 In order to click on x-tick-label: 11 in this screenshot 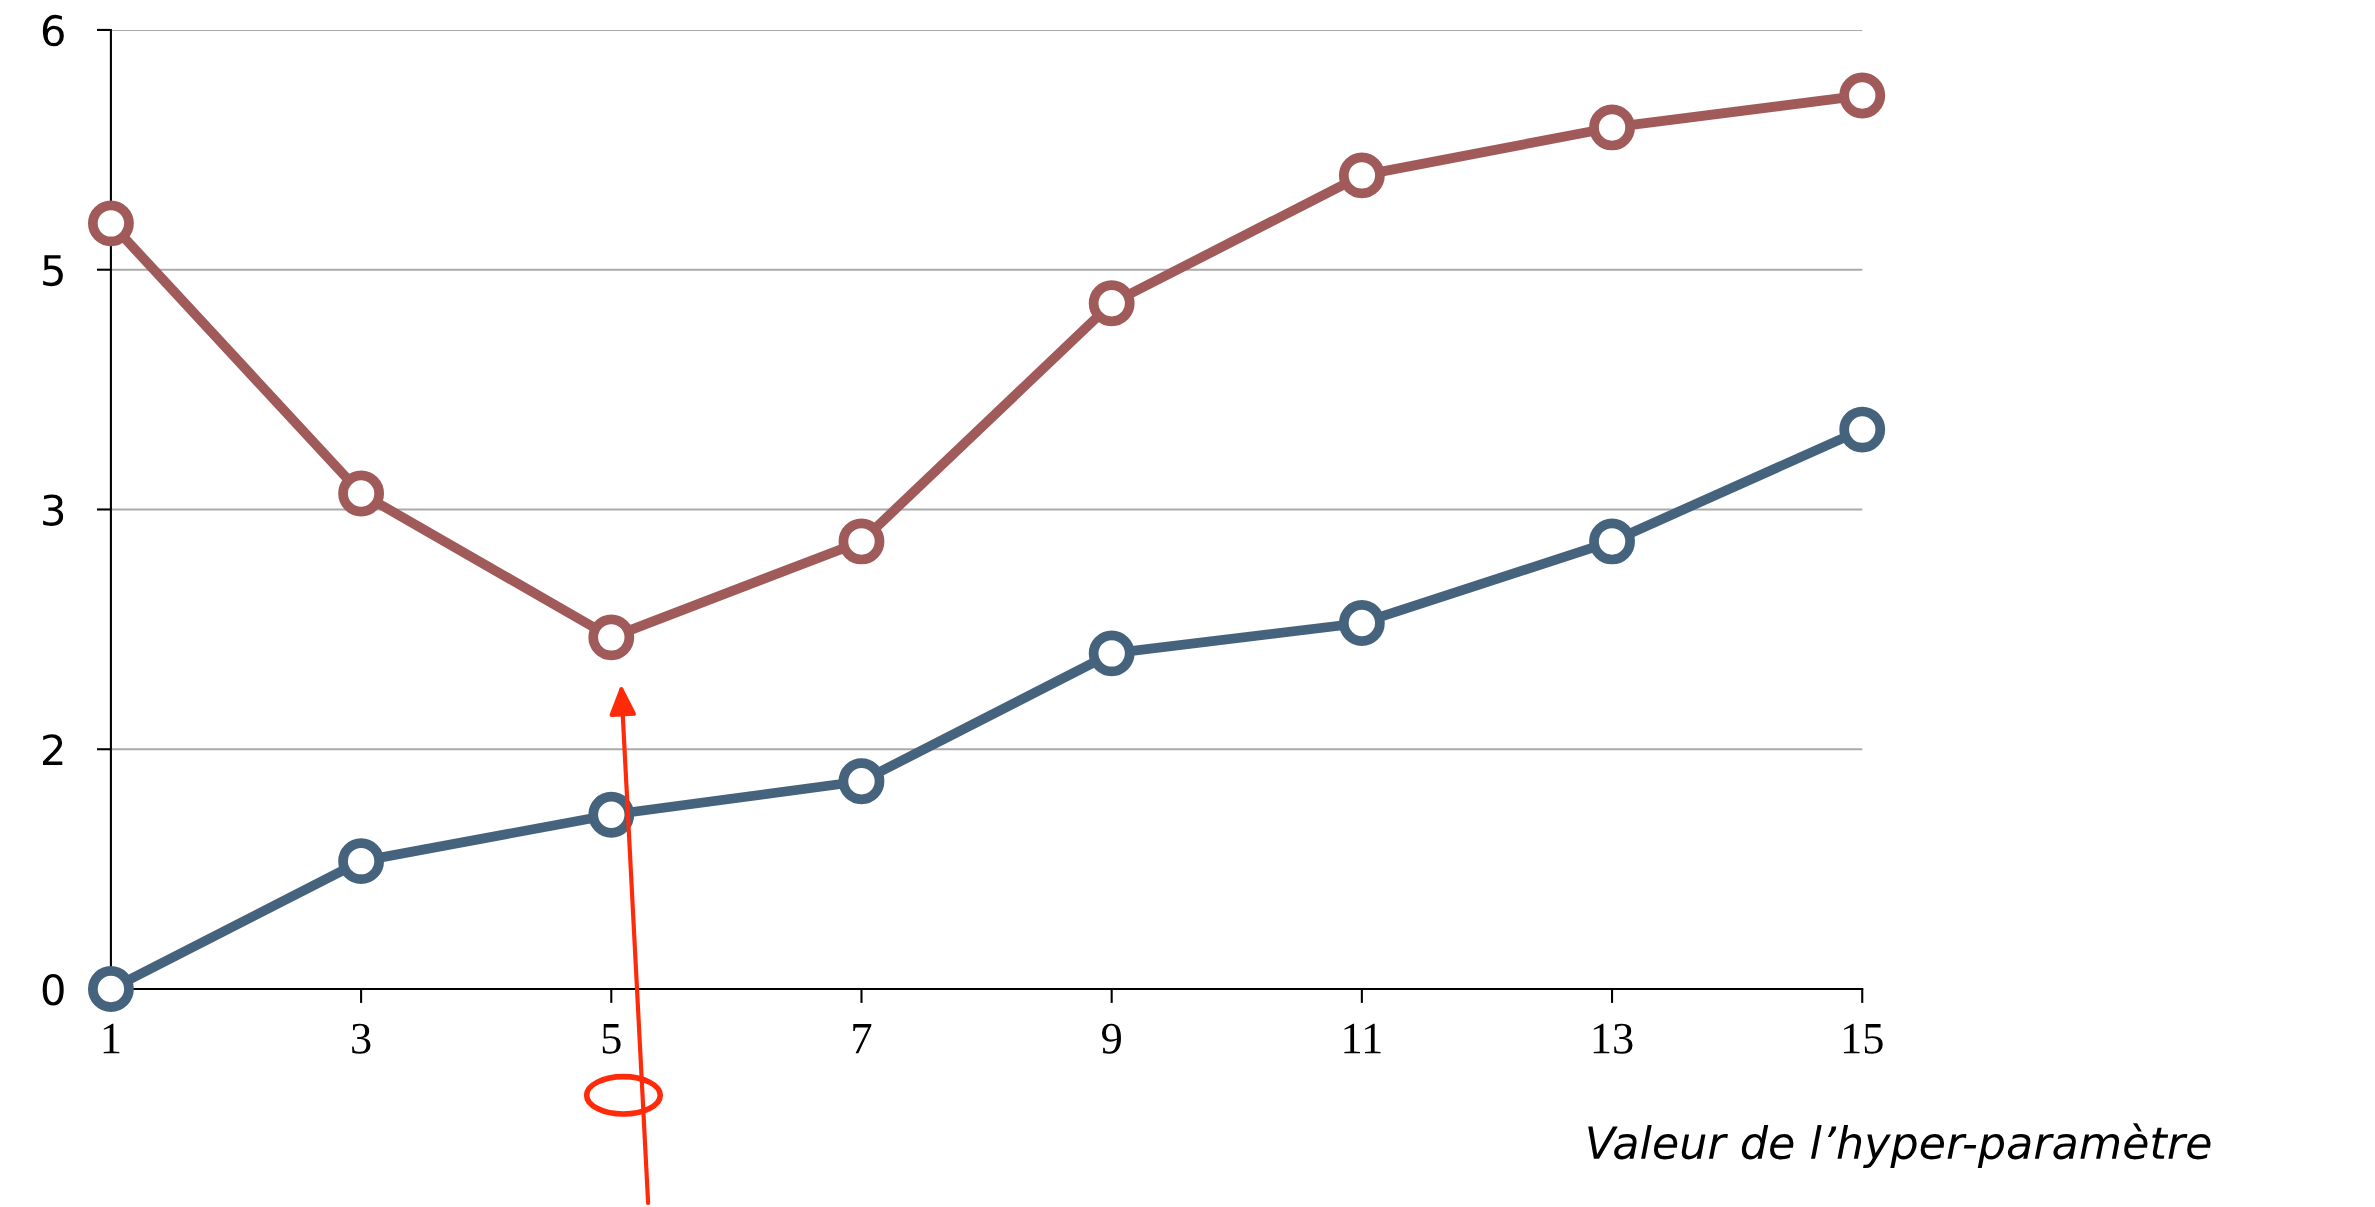, I will do `click(1362, 1038)`.